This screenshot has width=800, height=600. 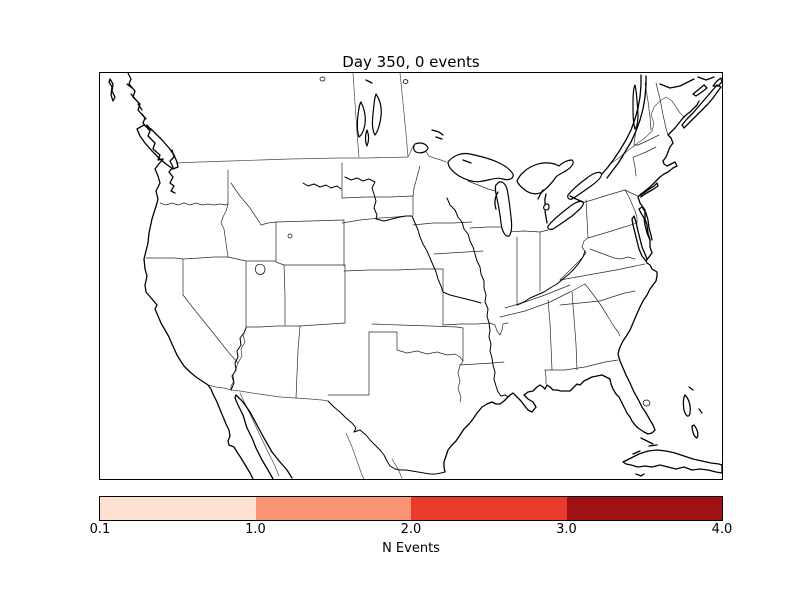 What do you see at coordinates (602, 310) in the screenshot?
I see `ga-sc-border` at bounding box center [602, 310].